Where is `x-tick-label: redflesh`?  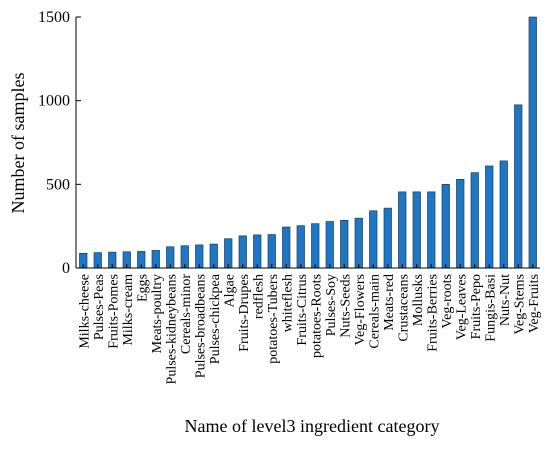
x-tick-label: redflesh is located at coordinates (258, 296).